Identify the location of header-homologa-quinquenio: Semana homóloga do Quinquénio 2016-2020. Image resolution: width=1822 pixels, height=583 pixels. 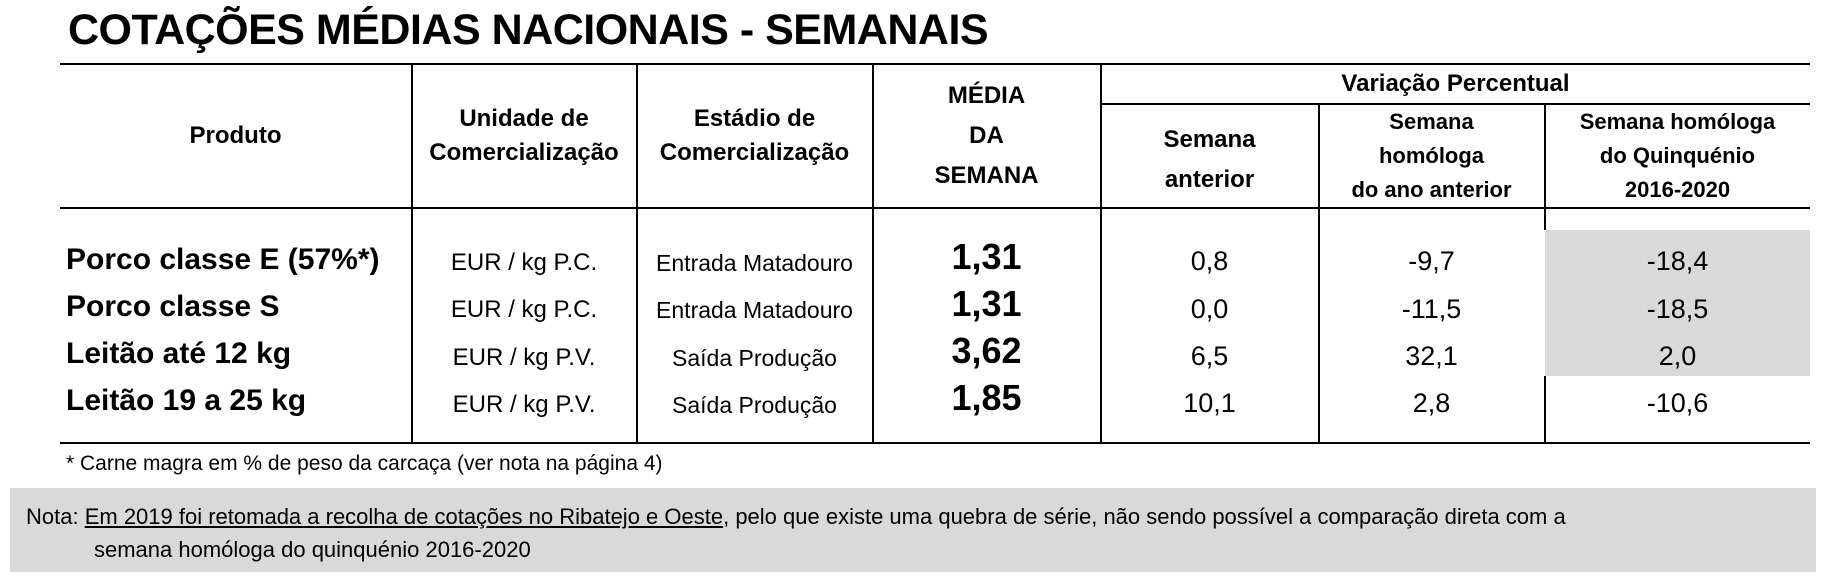
(1677, 155).